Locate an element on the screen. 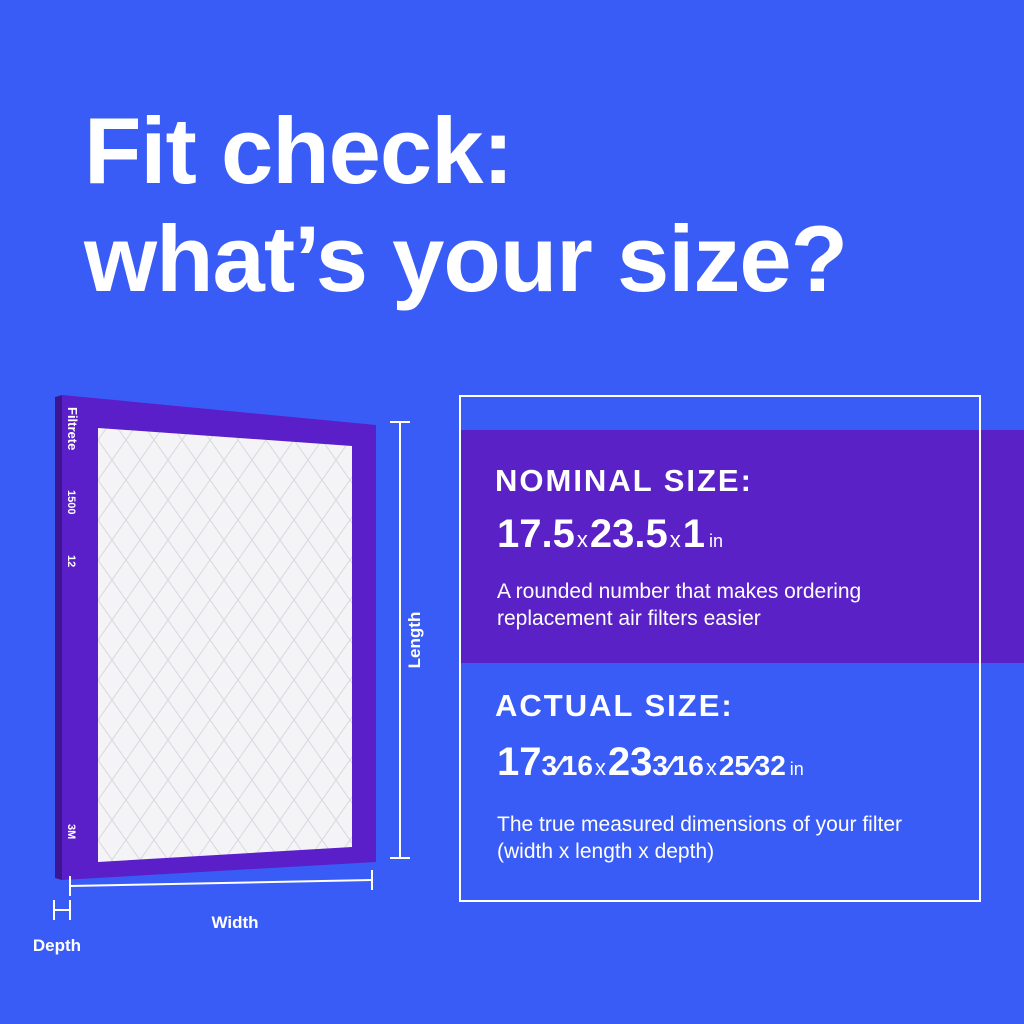 The height and width of the screenshot is (1024, 1024). width-label: Width is located at coordinates (234, 922).